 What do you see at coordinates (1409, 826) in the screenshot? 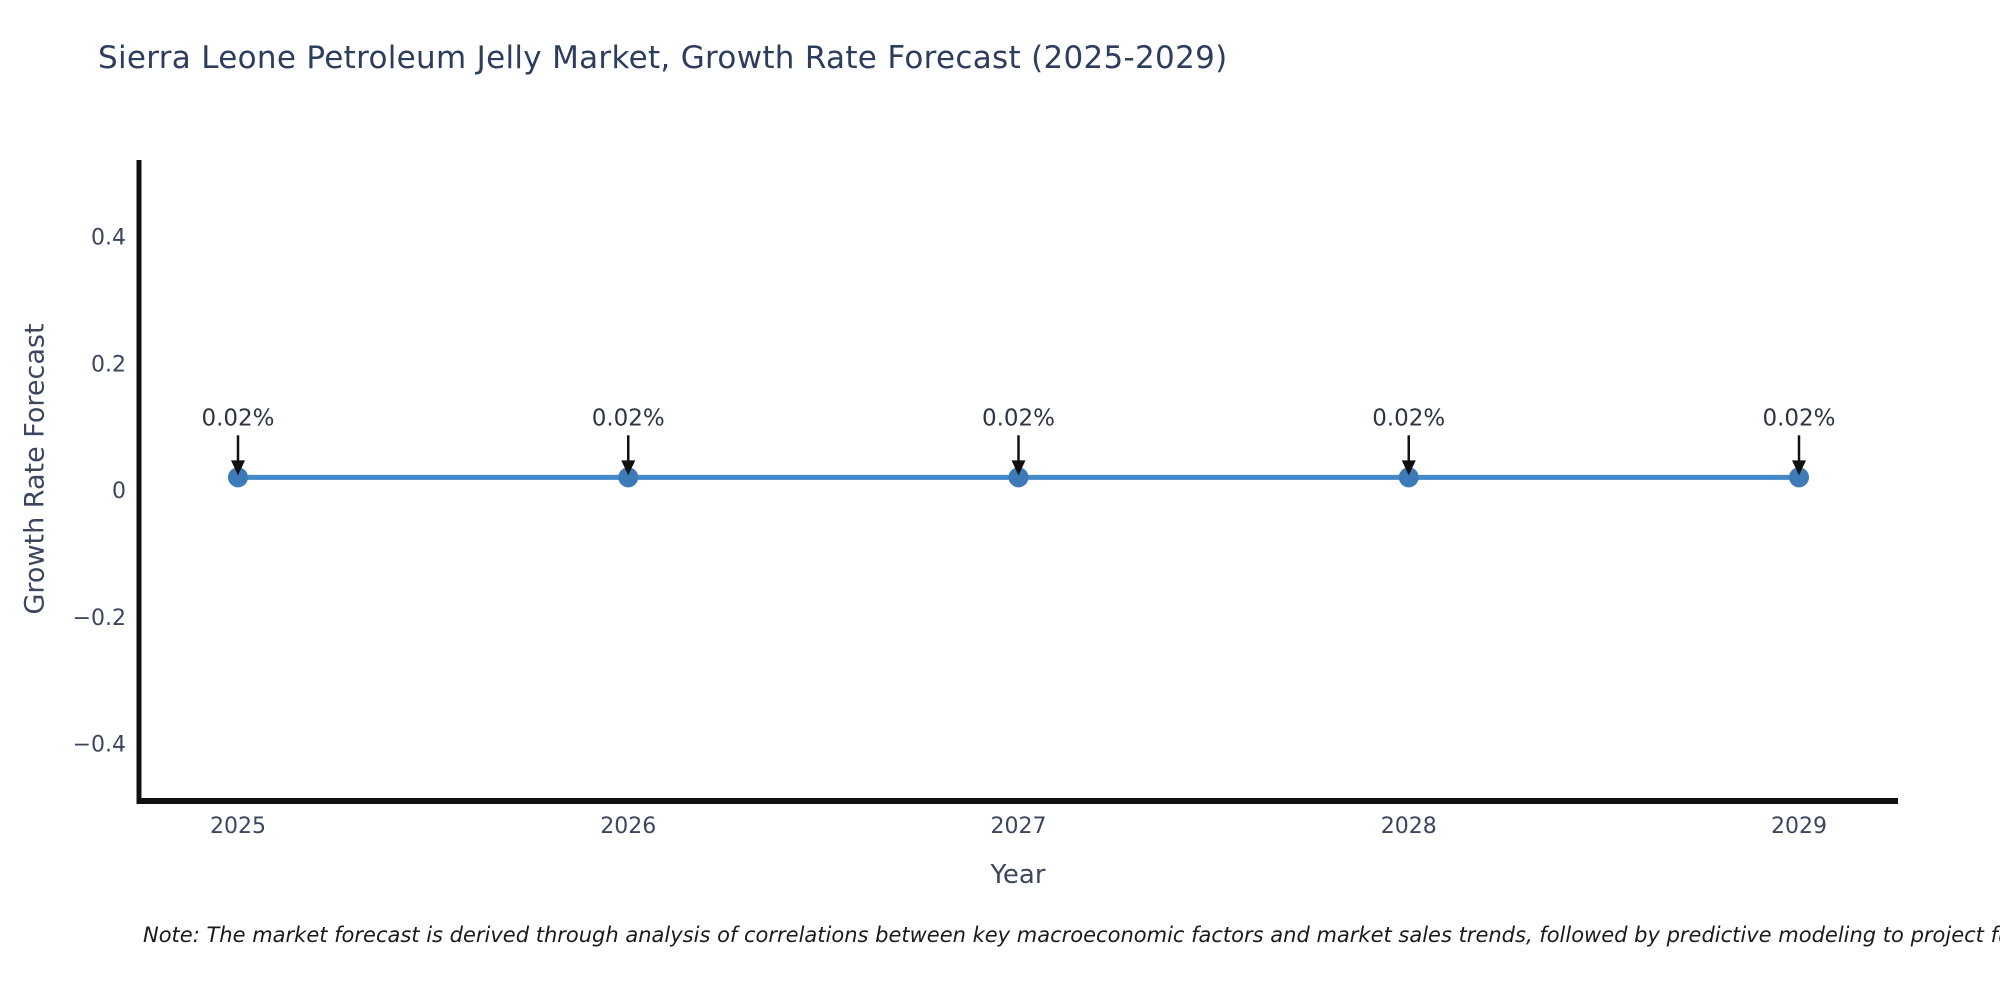
I see `x-tick-label: 2028` at bounding box center [1409, 826].